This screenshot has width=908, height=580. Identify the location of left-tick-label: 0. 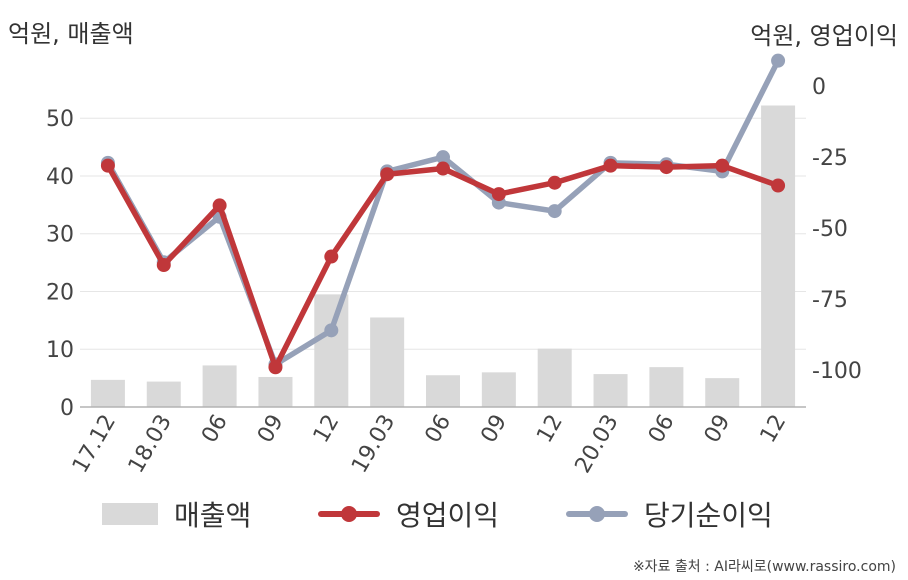
(67, 408).